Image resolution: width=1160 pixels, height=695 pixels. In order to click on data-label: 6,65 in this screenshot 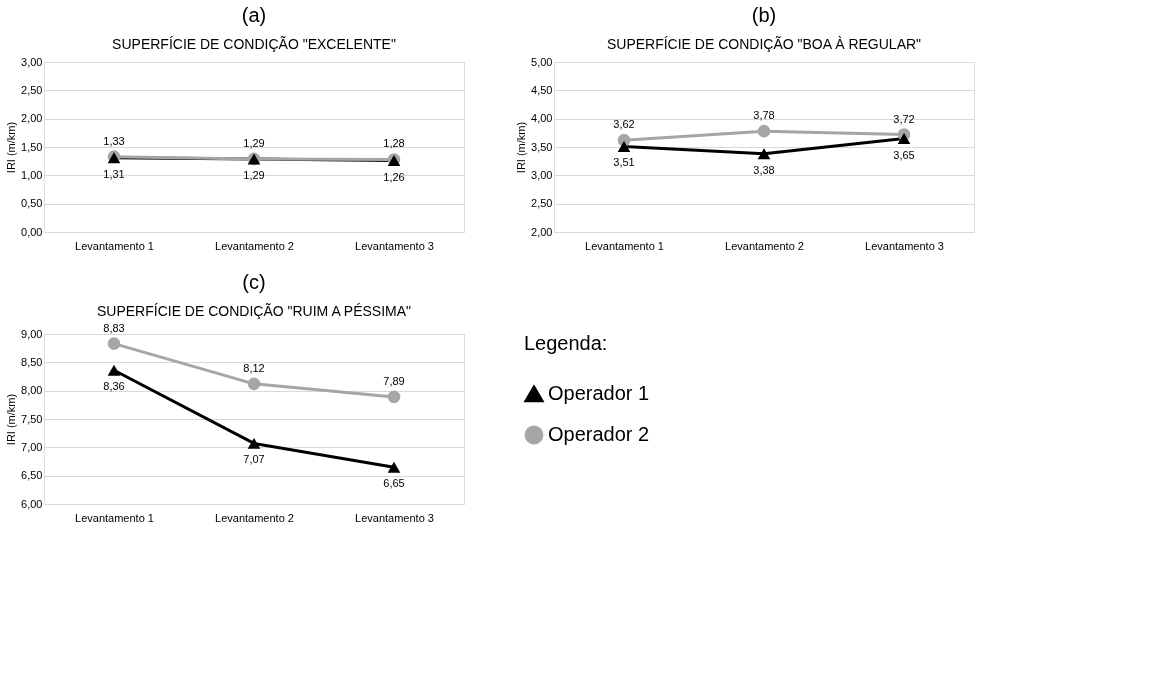, I will do `click(394, 483)`.